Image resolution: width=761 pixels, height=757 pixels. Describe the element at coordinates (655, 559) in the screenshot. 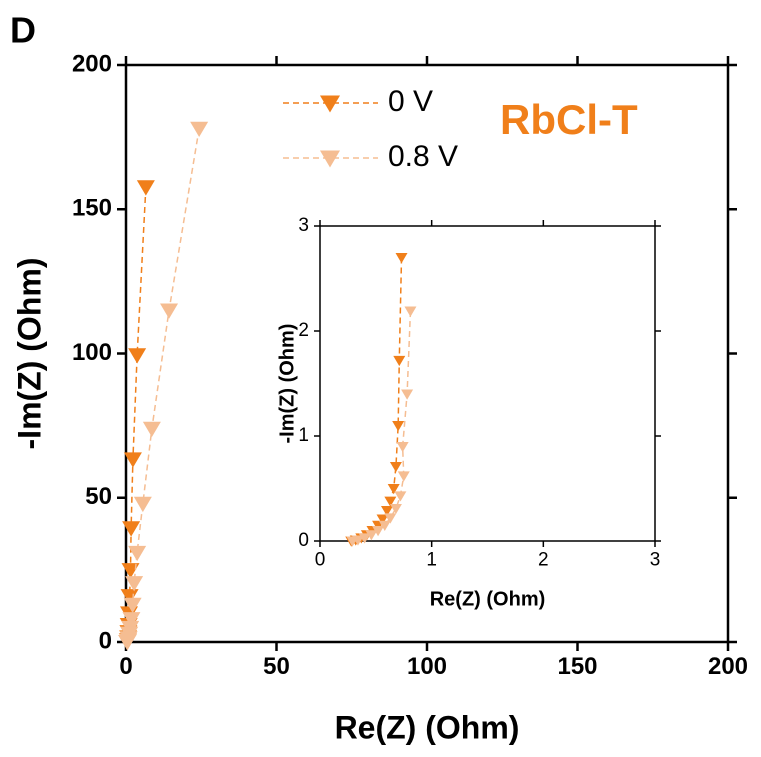

I see `x-tick-label: 3` at that location.